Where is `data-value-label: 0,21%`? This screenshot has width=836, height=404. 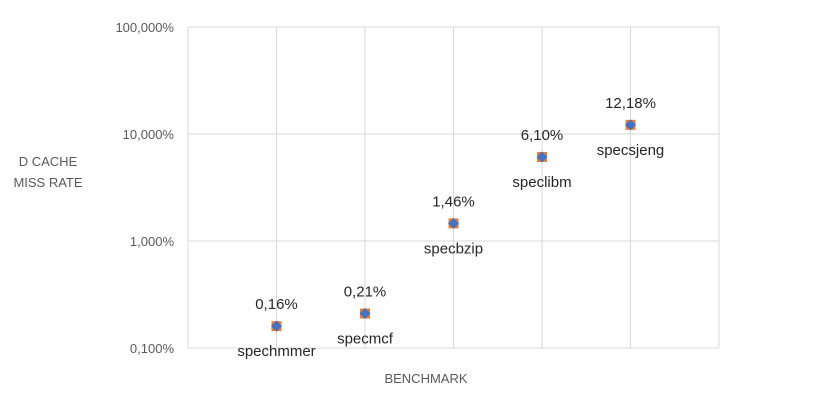 data-value-label: 0,21% is located at coordinates (365, 292).